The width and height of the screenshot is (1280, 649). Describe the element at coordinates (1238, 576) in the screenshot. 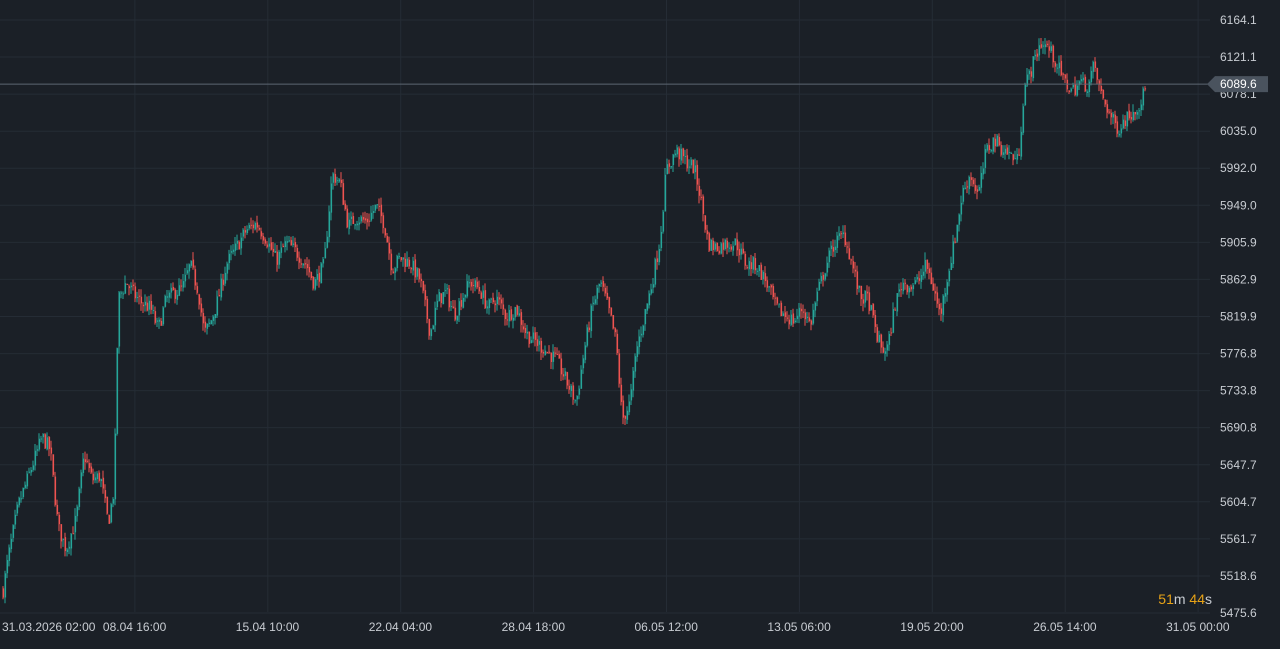

I see `y-tick-label: 5518.6` at that location.